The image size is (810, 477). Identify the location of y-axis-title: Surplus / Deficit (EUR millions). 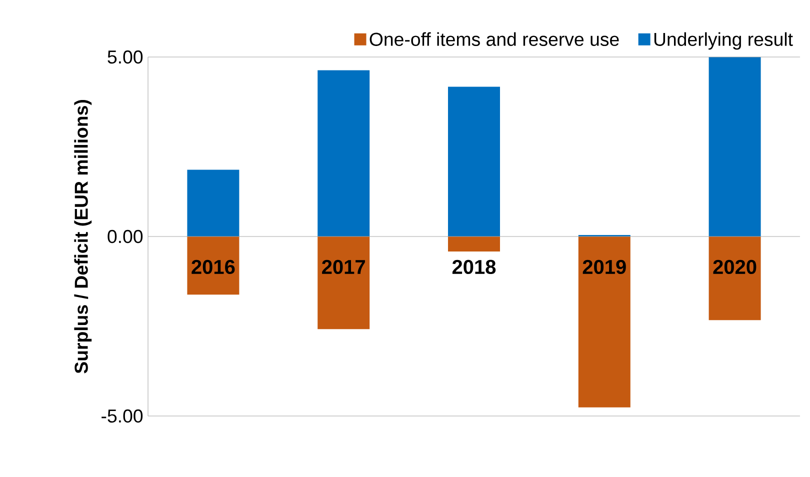
(83, 237).